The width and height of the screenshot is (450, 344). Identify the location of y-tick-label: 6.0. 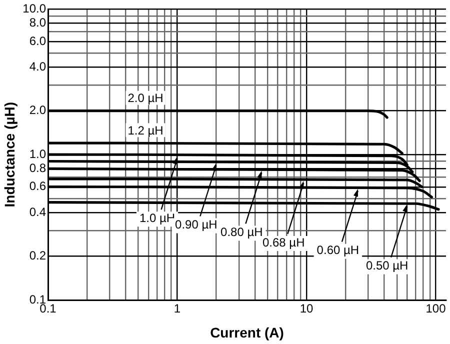
(37, 41).